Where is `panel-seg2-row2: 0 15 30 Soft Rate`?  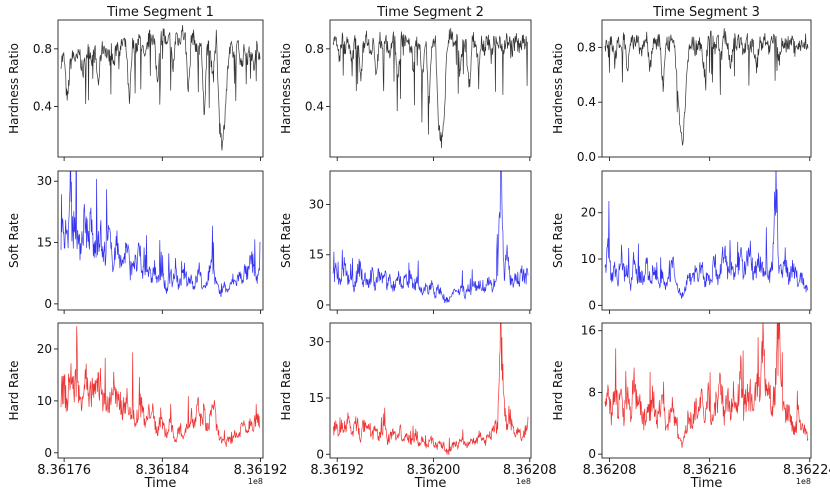 panel-seg2-row2: 0 15 30 Soft Rate is located at coordinates (405, 242).